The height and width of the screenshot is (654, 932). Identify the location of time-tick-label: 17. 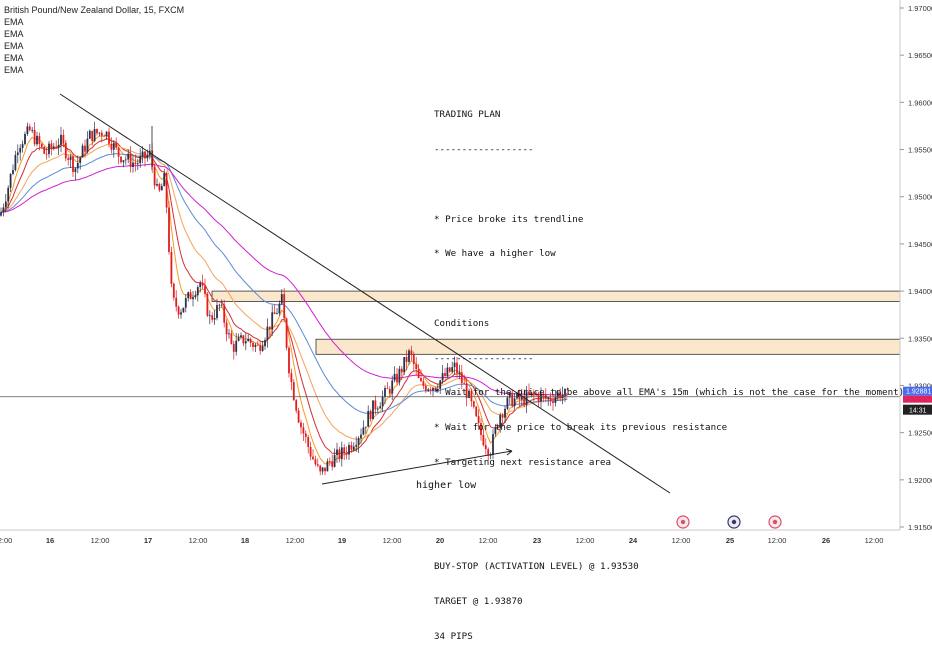
(148, 540).